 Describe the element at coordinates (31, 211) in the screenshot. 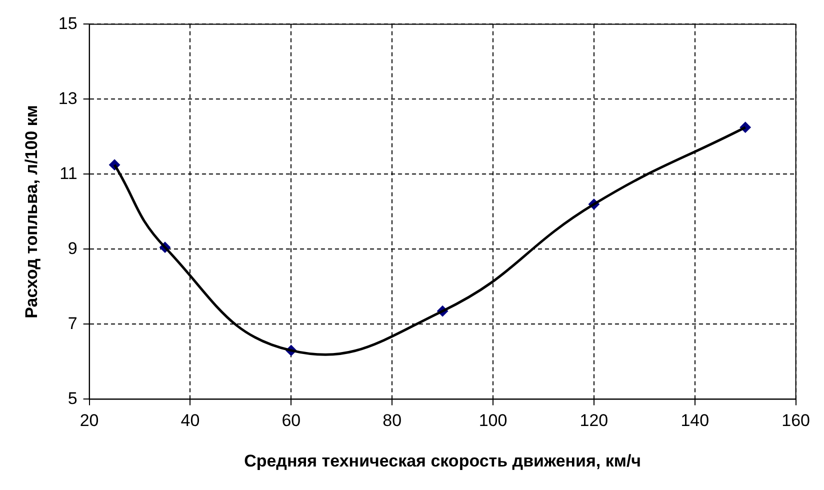

I see `y-axis-title: Расход топльва, л/100 км` at that location.